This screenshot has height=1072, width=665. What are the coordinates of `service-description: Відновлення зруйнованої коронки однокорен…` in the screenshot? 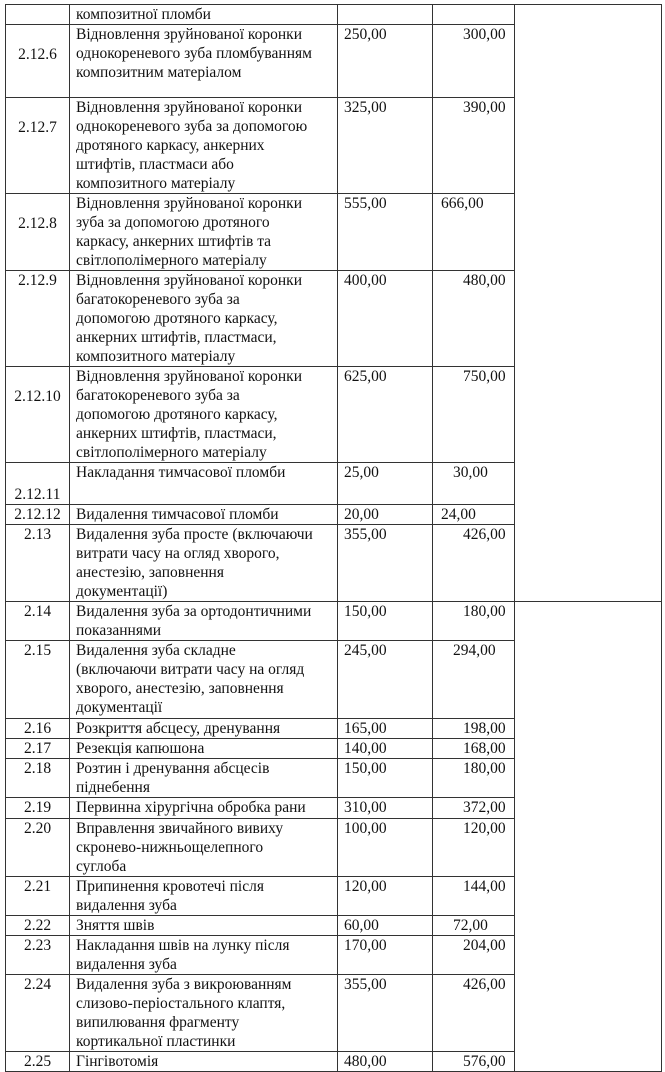 It's located at (203, 61).